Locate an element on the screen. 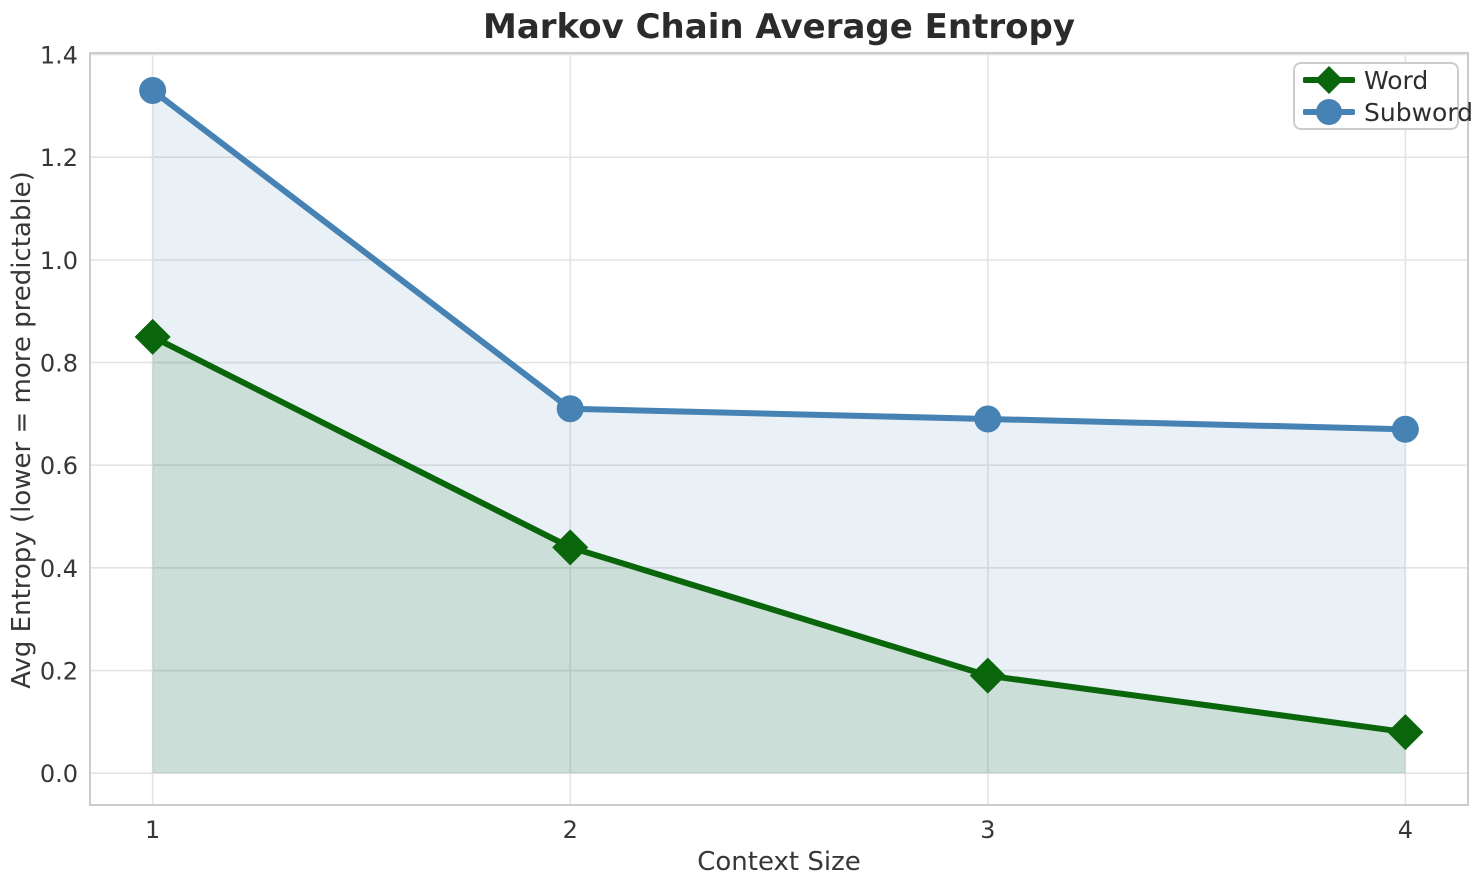  y-axis-label: Avg Entropy (lower = more predictable) is located at coordinates (22, 430).